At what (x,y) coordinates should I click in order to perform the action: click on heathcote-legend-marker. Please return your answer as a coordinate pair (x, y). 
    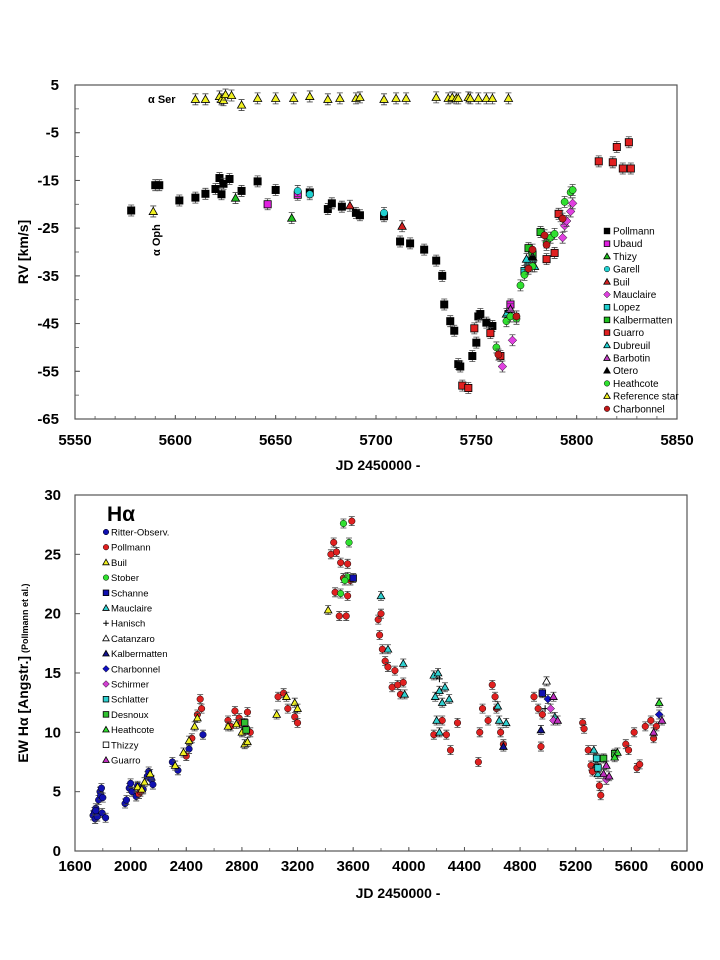
    Looking at the image, I should click on (607, 383).